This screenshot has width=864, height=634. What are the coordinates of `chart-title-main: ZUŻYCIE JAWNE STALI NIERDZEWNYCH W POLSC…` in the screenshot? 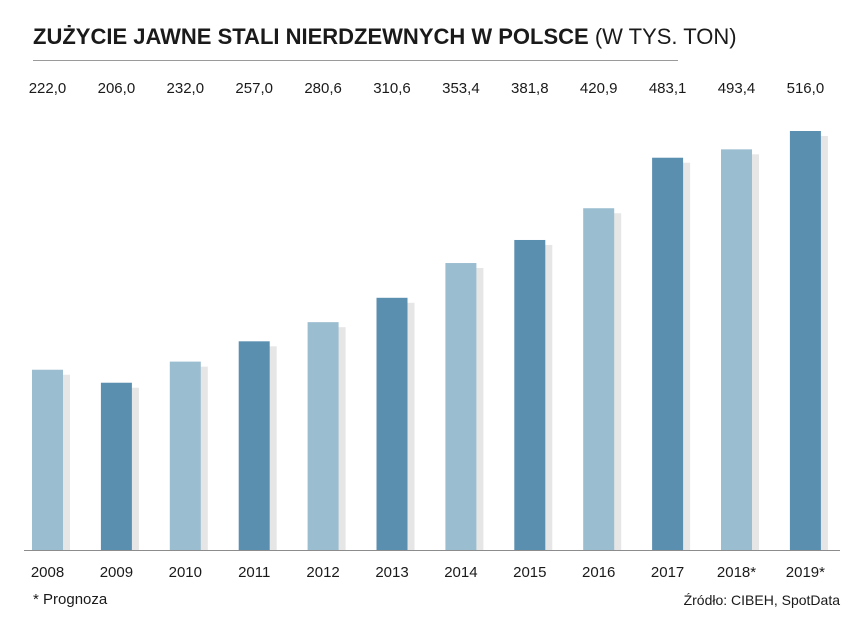 It's located at (311, 36).